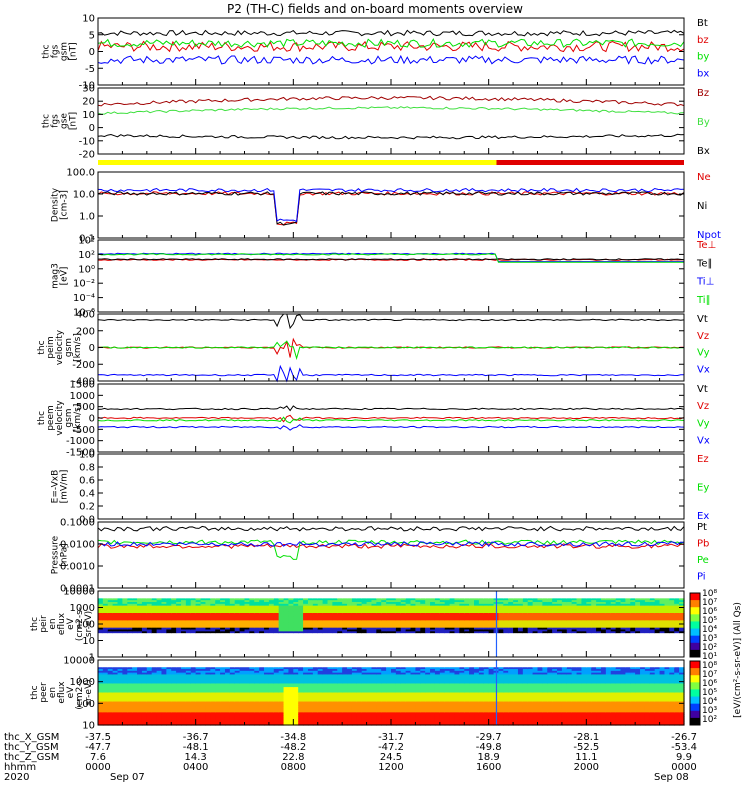 The image size is (750, 800). I want to click on legend-Ni: Ni, so click(702, 206).